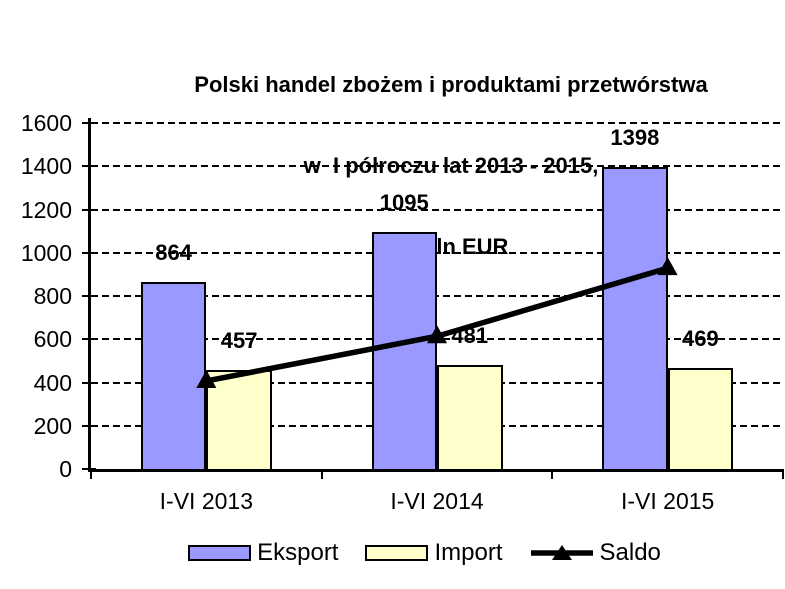 This screenshot has height=589, width=785. I want to click on y-tick-label: 0, so click(65, 469).